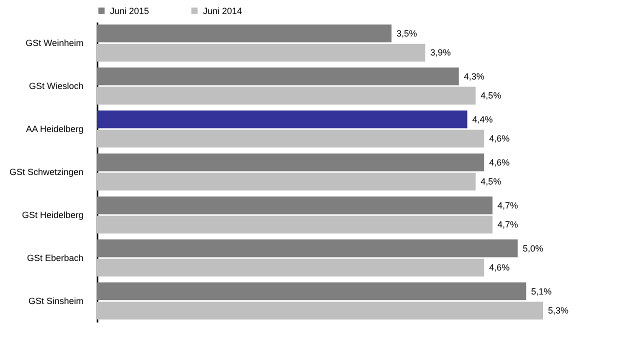  Describe the element at coordinates (541, 291) in the screenshot. I see `data-label: 5,1%` at that location.